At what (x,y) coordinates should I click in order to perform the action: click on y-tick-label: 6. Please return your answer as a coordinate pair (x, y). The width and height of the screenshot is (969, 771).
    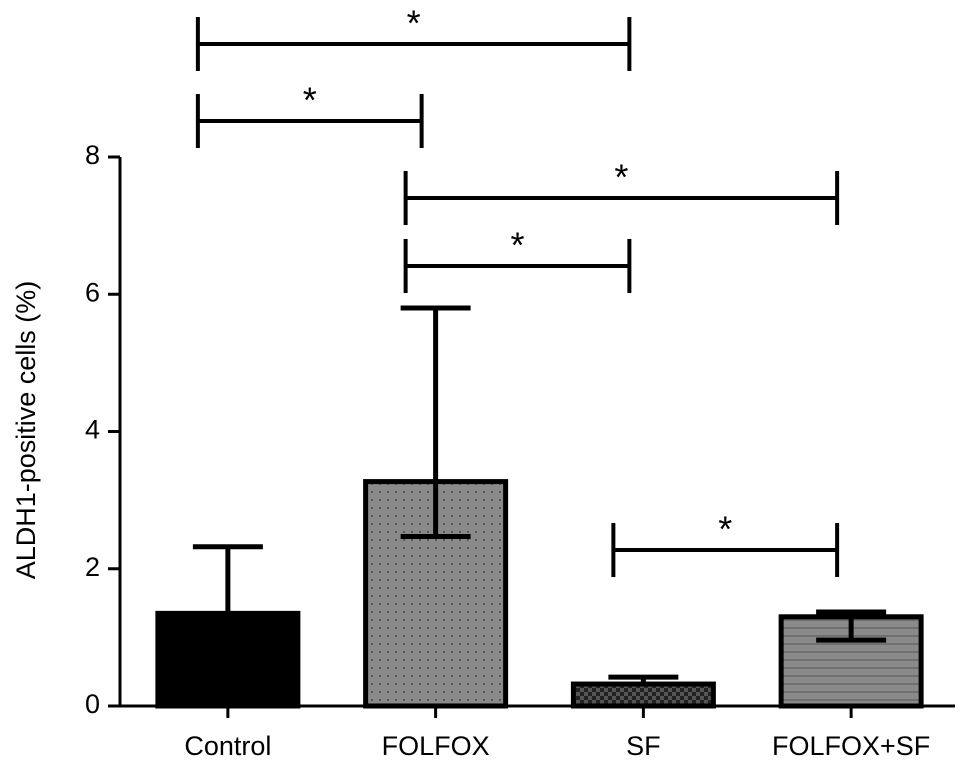
    Looking at the image, I should click on (92, 292).